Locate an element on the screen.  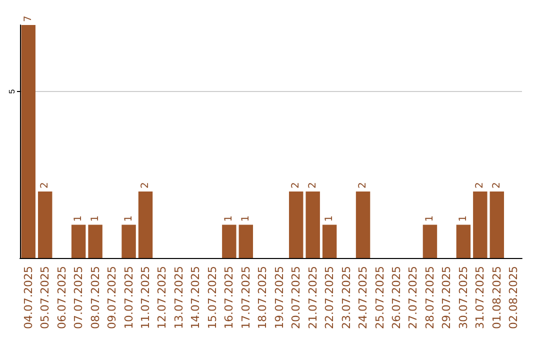
x-tick-label: 29.07.2025 is located at coordinates (447, 298).